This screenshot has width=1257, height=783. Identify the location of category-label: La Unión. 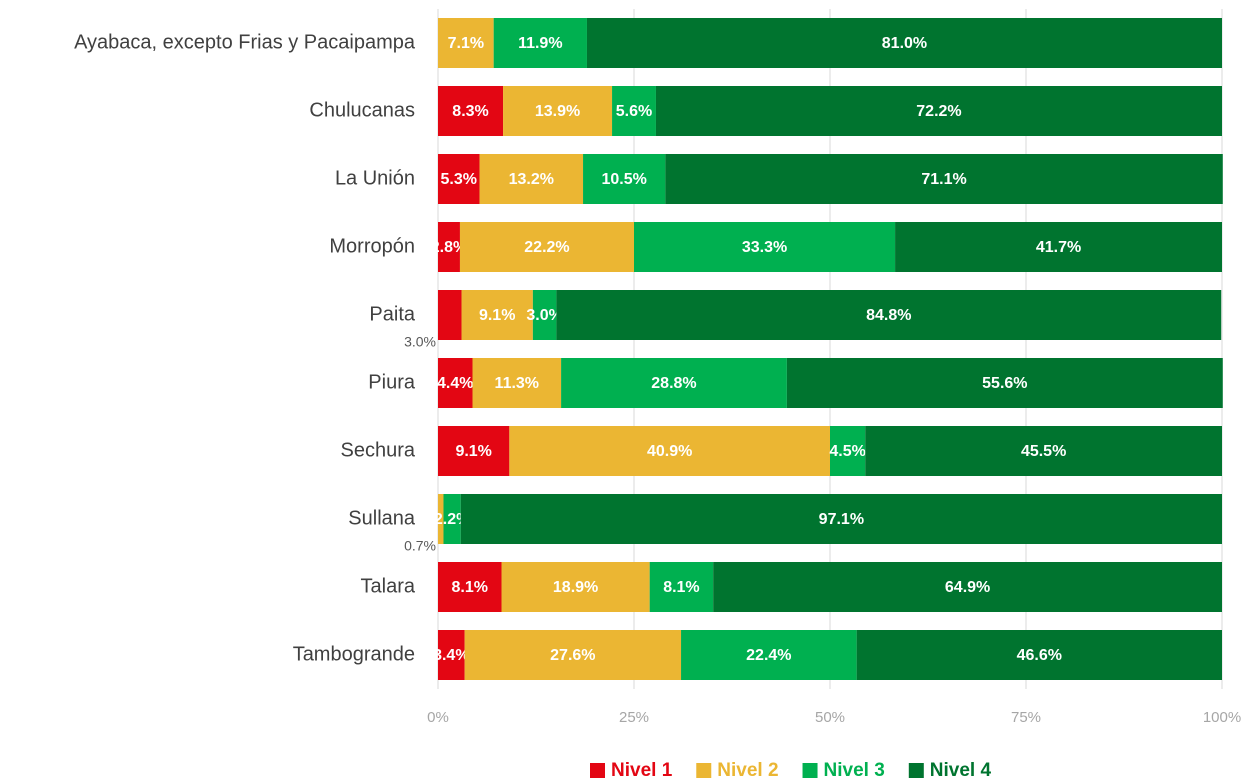
(375, 178).